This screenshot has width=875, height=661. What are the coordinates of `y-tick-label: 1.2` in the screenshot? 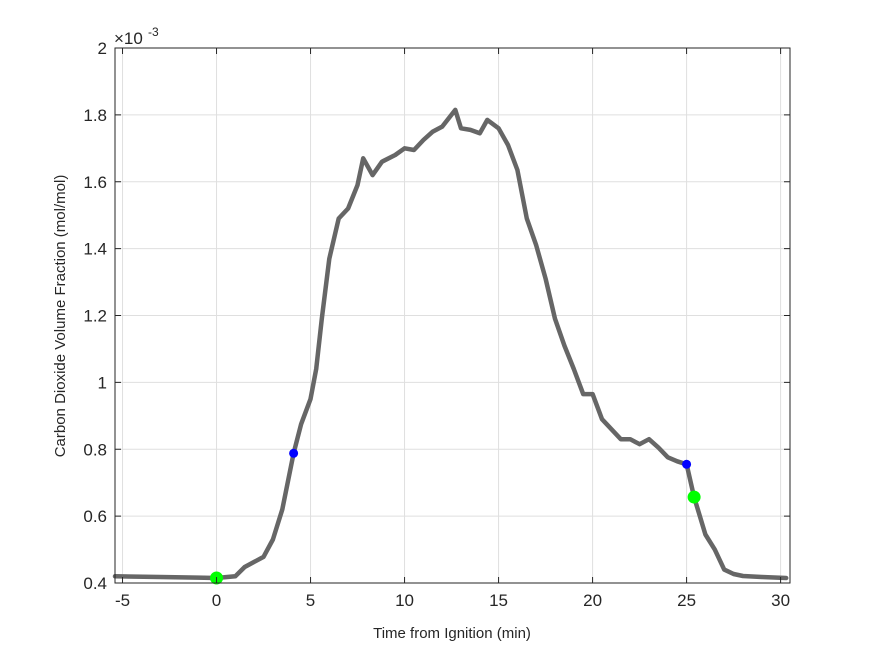 It's located at (95, 316).